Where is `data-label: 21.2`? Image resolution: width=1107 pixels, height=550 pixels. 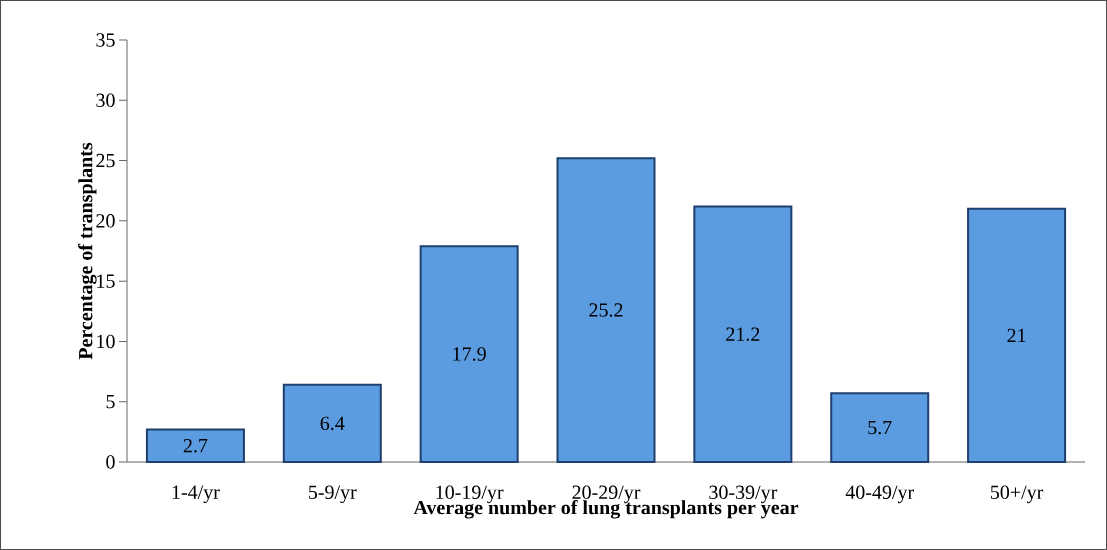 data-label: 21.2 is located at coordinates (743, 334).